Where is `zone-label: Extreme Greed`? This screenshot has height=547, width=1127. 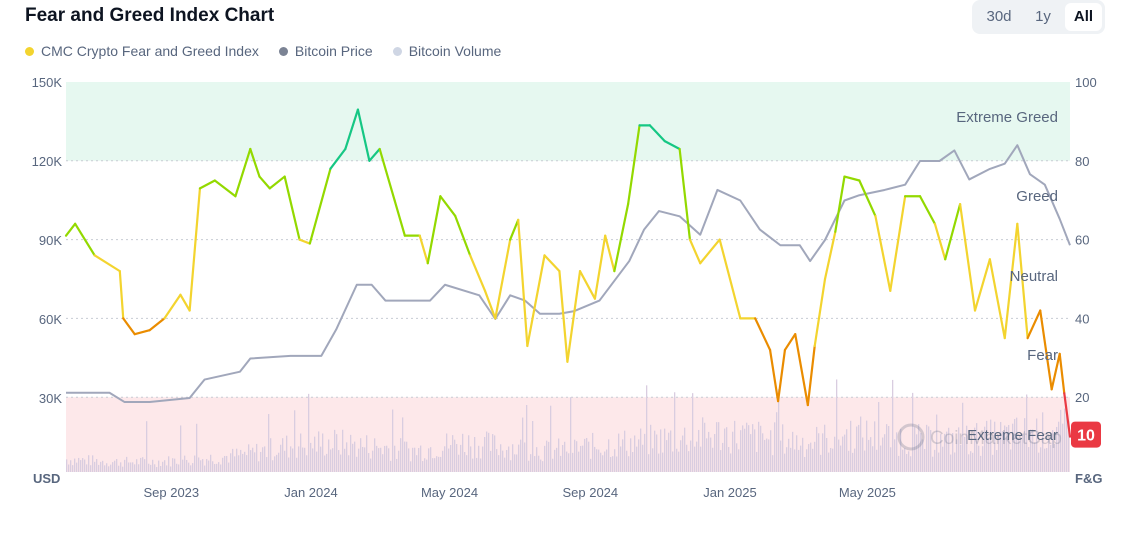
zone-label: Extreme Greed is located at coordinates (1007, 117).